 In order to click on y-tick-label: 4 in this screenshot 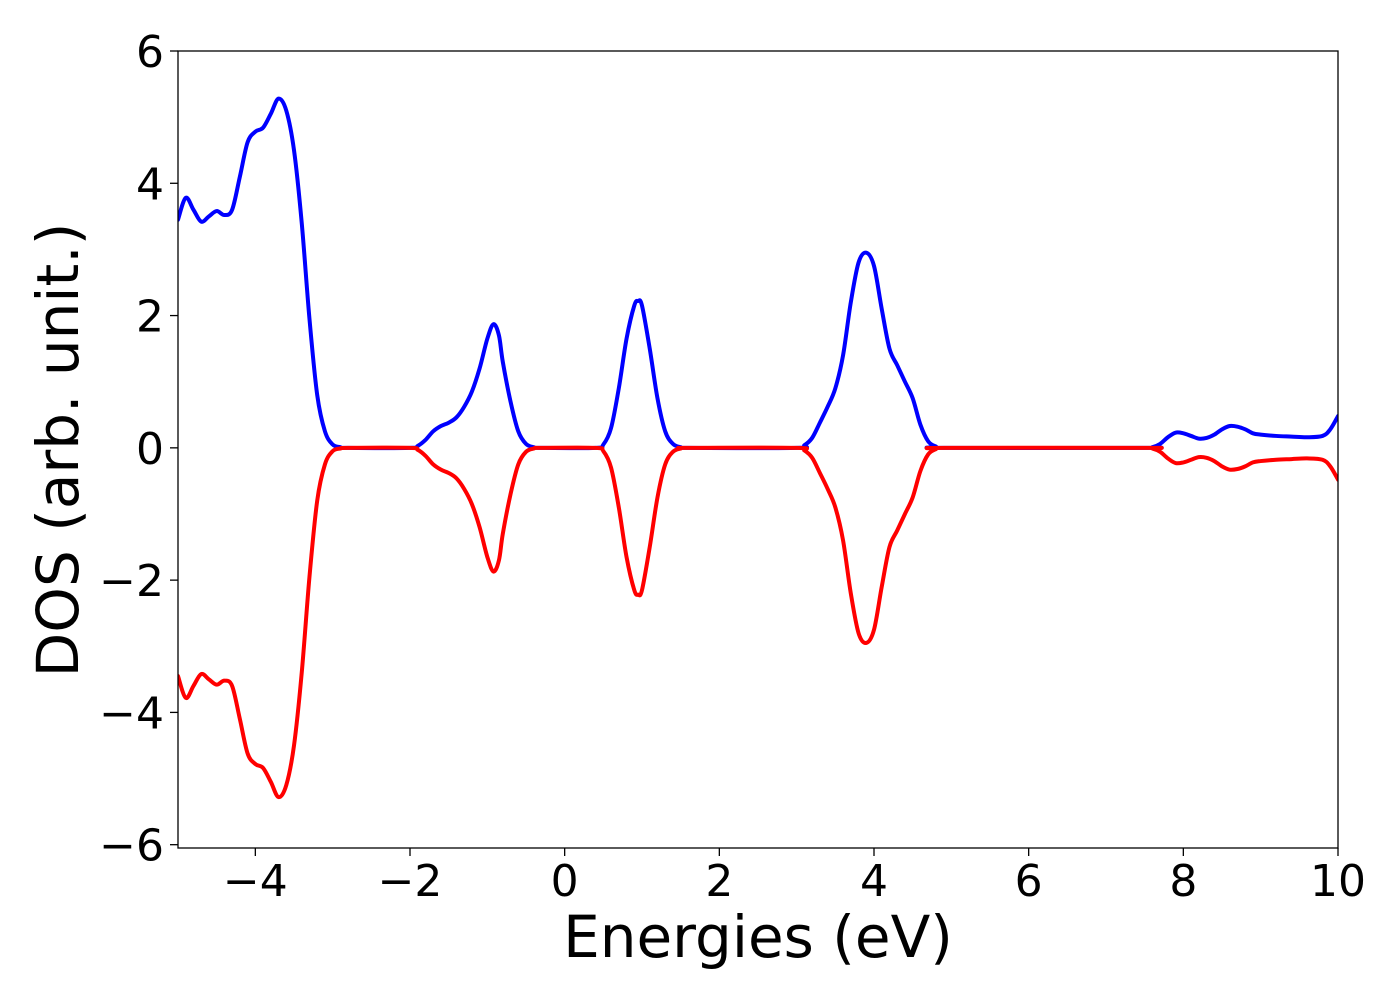, I will do `click(150, 184)`.